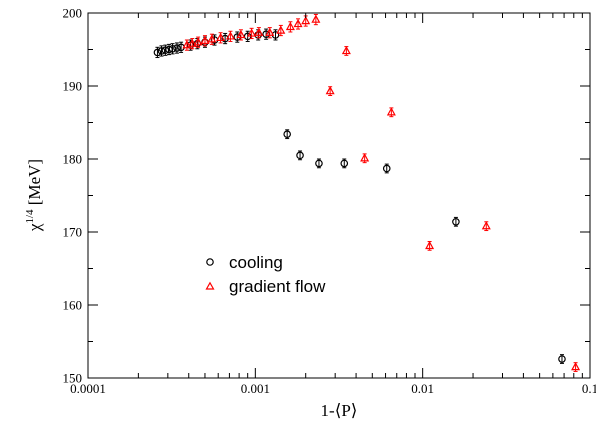  I want to click on y-tick-label: 170, so click(73, 232).